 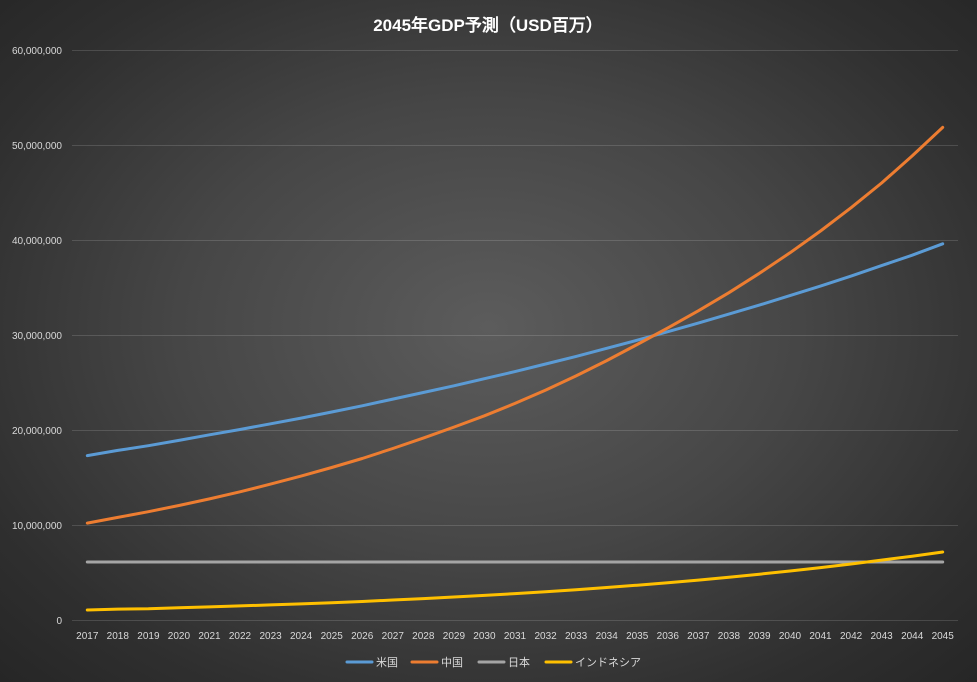 What do you see at coordinates (362, 636) in the screenshot?
I see `x-tick-label: 2026` at bounding box center [362, 636].